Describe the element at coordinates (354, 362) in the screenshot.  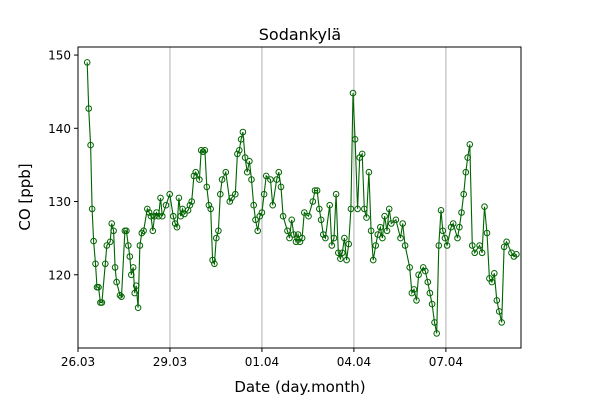
I see `x-tick-label: 04.04` at that location.